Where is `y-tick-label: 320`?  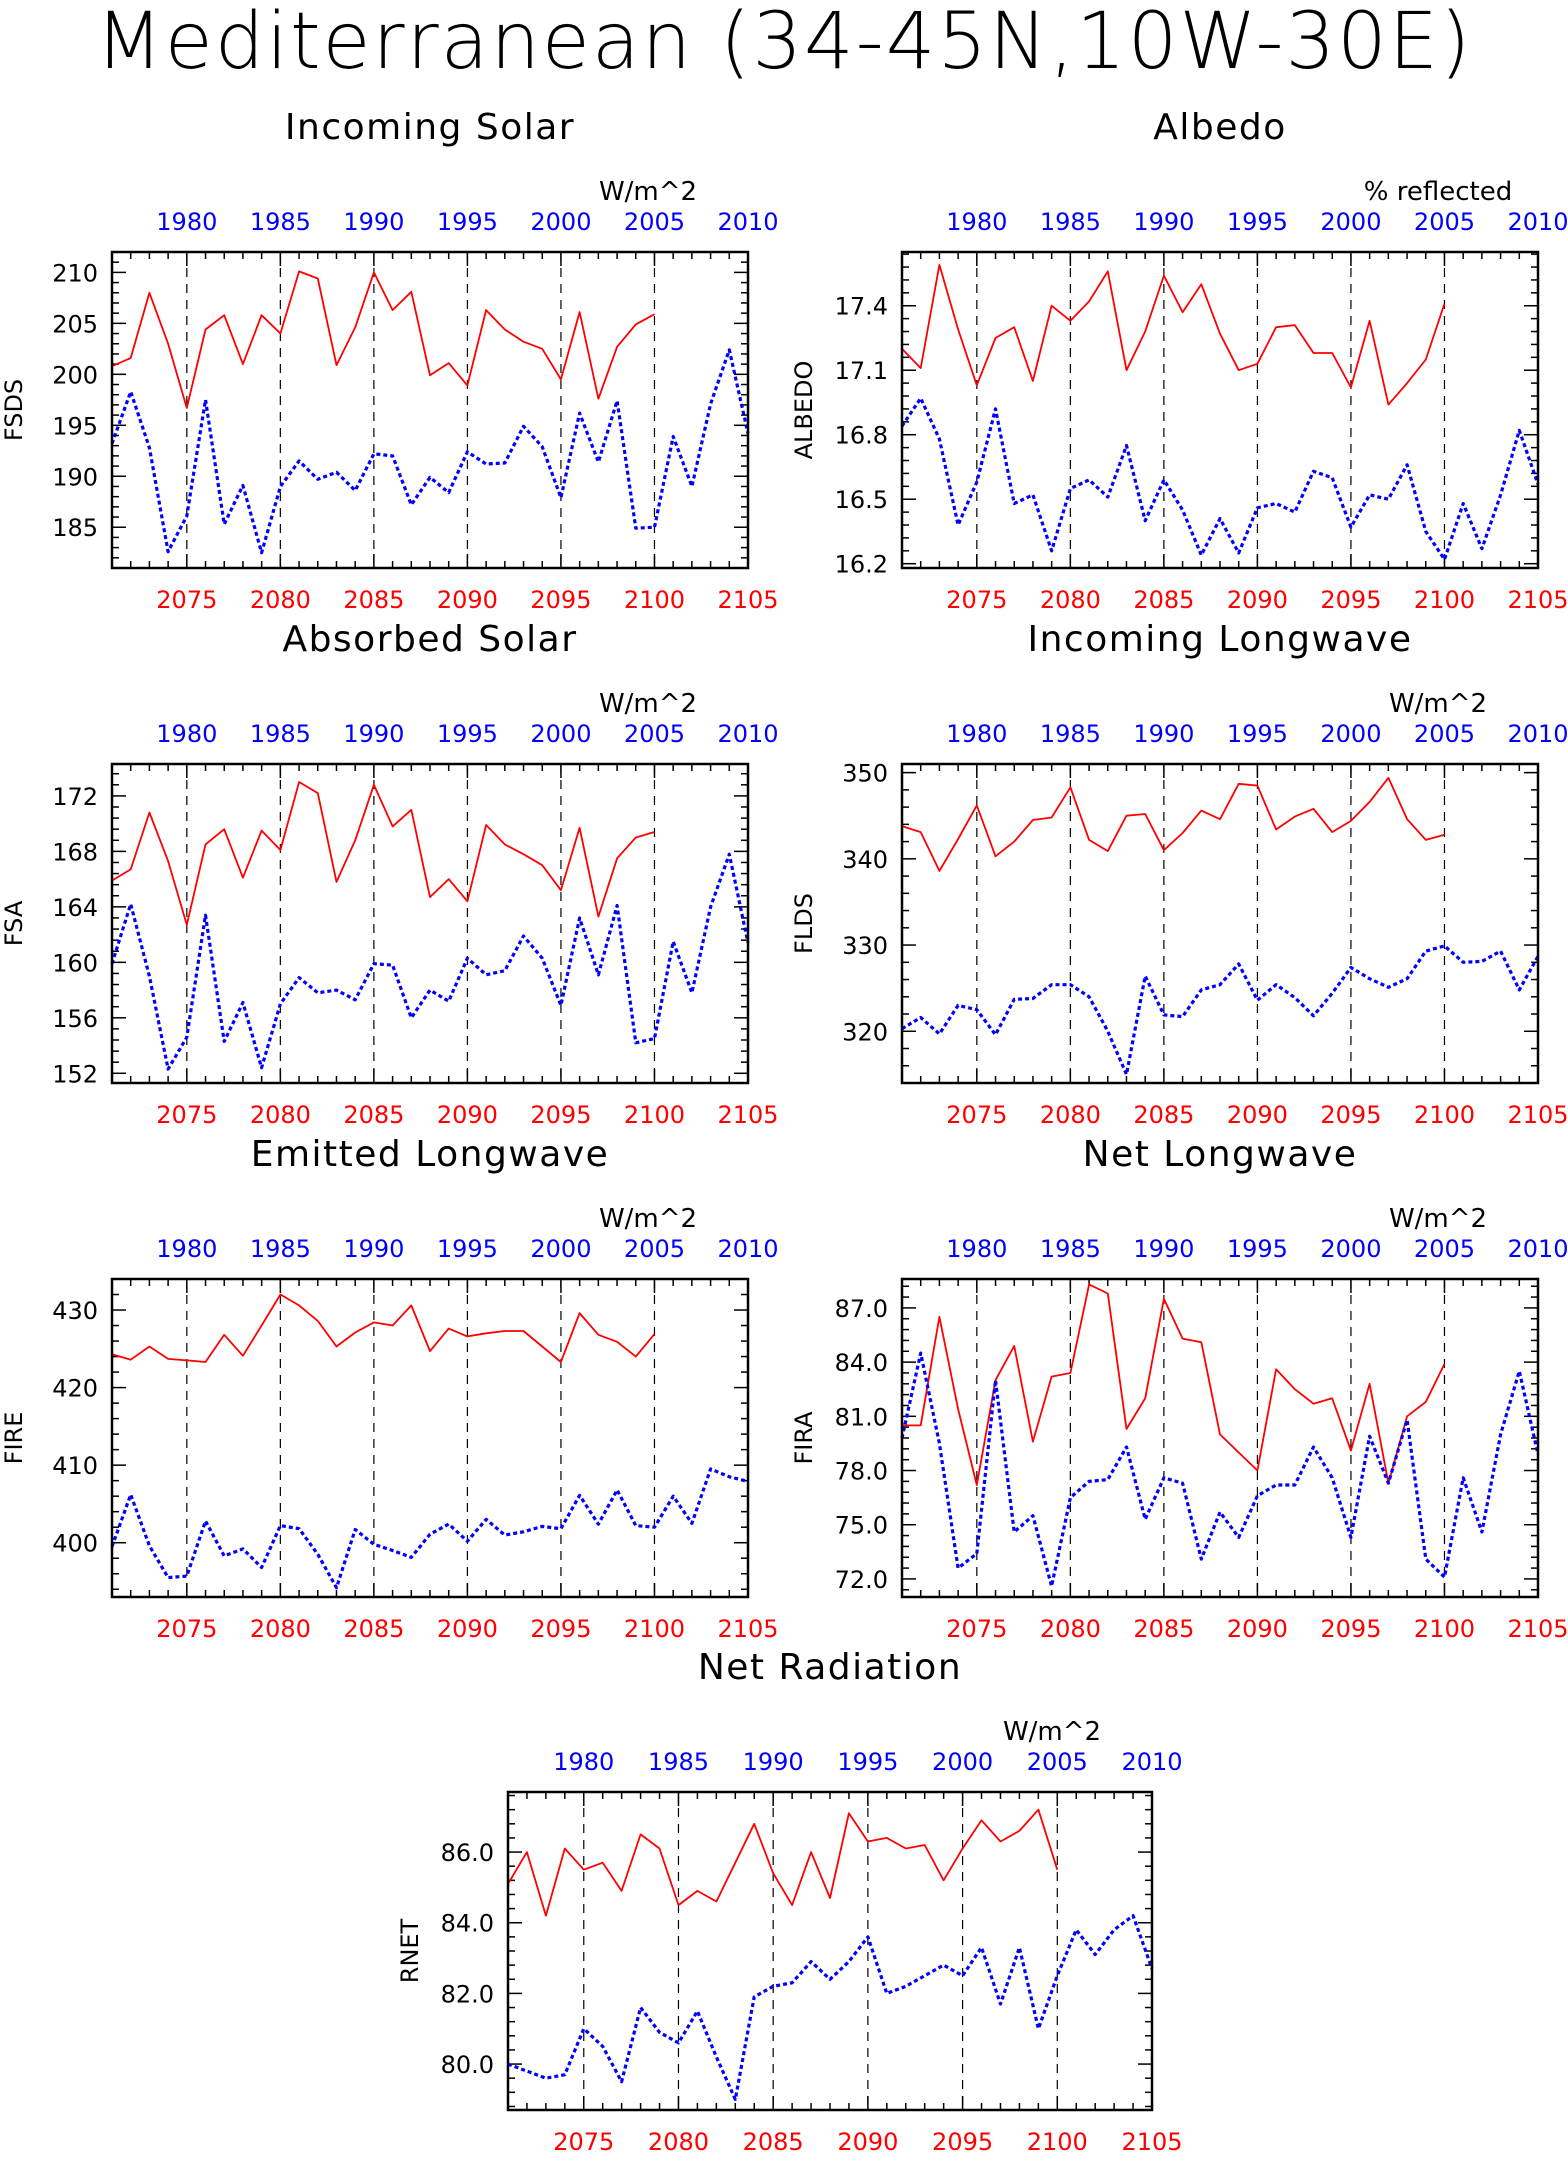
y-tick-label: 320 is located at coordinates (865, 1032).